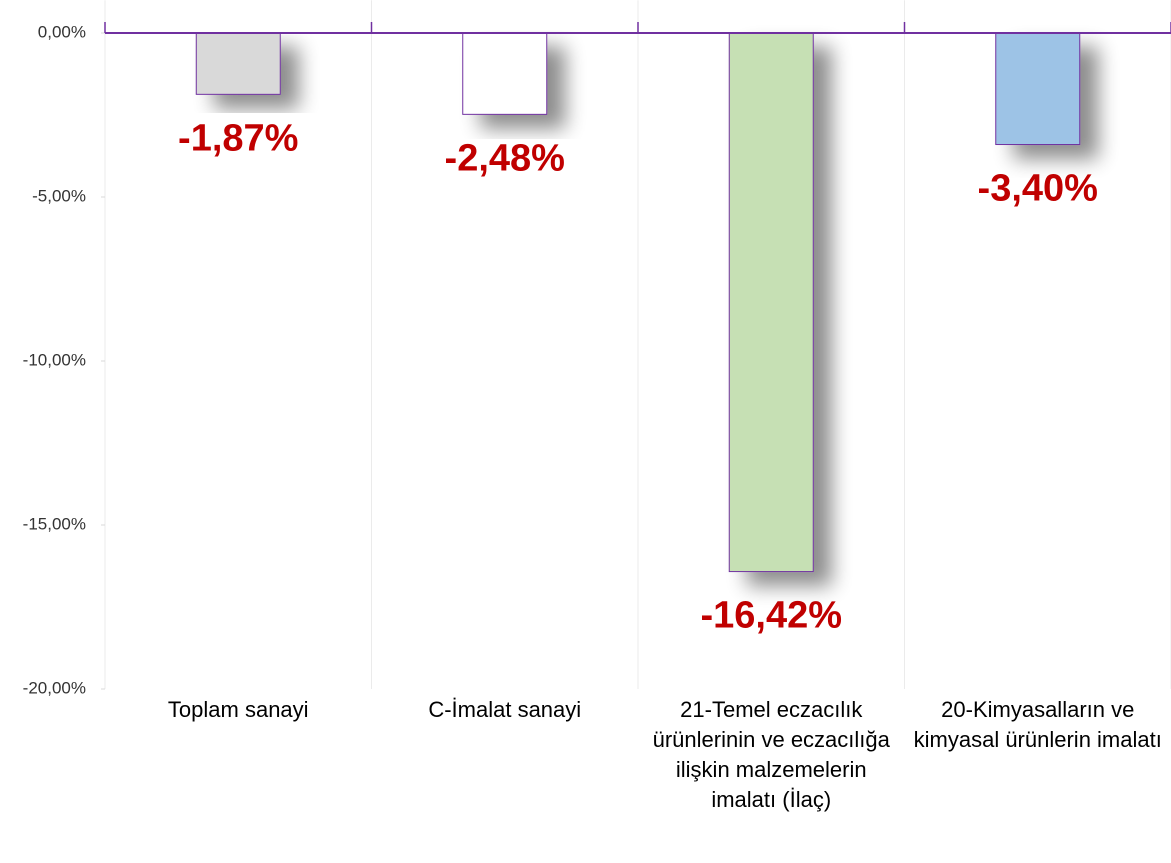  I want to click on data-label: -2,48%, so click(505, 158).